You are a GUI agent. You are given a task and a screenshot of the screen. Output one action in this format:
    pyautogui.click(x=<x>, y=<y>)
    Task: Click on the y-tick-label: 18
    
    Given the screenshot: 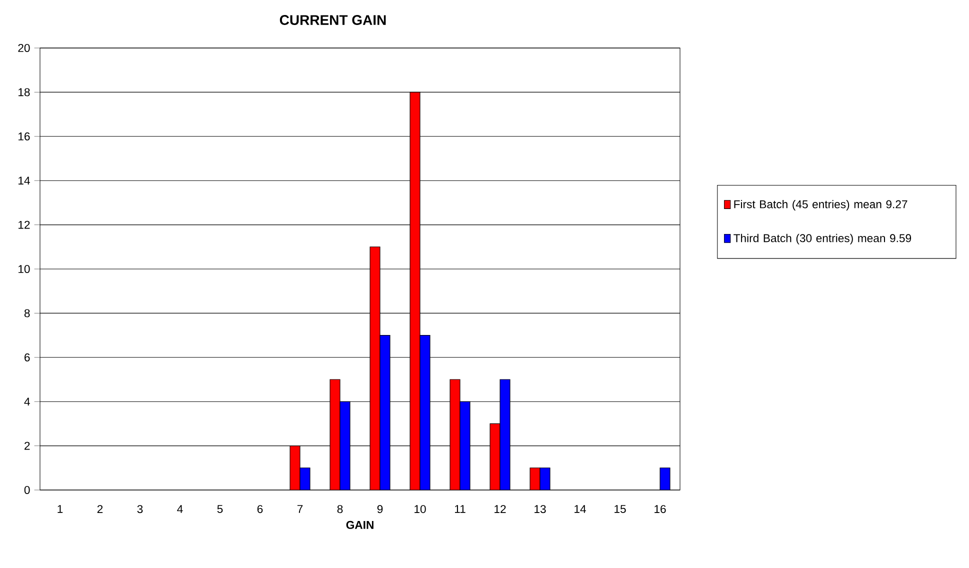 What is the action you would take?
    pyautogui.click(x=24, y=92)
    